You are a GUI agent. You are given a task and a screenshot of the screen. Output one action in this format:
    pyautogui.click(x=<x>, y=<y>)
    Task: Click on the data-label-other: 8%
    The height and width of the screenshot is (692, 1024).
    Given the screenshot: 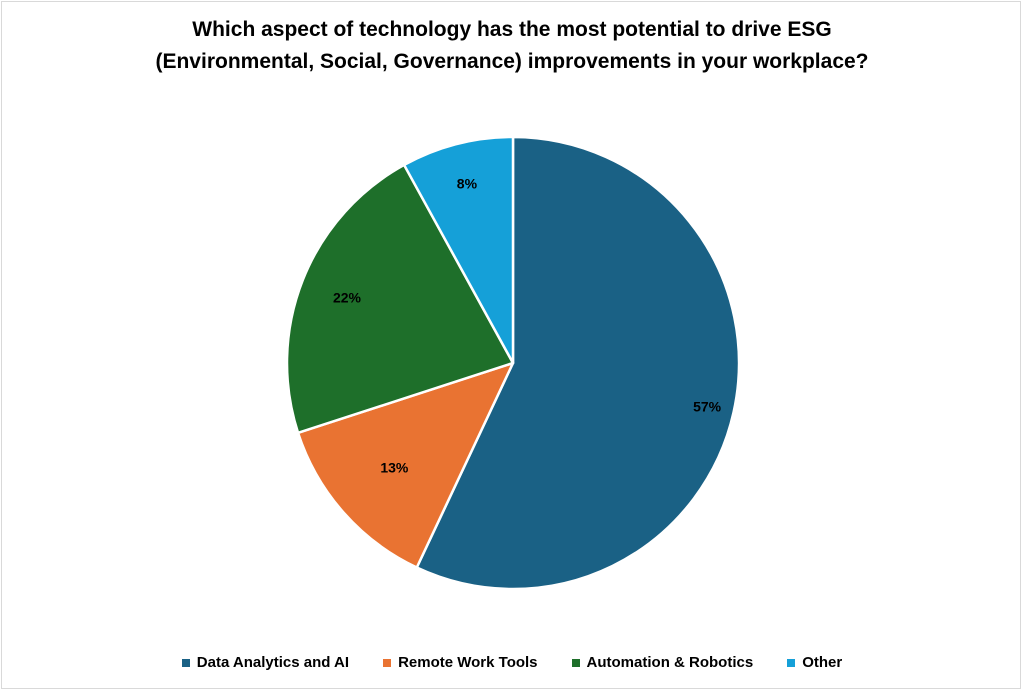 What is the action you would take?
    pyautogui.click(x=467, y=184)
    